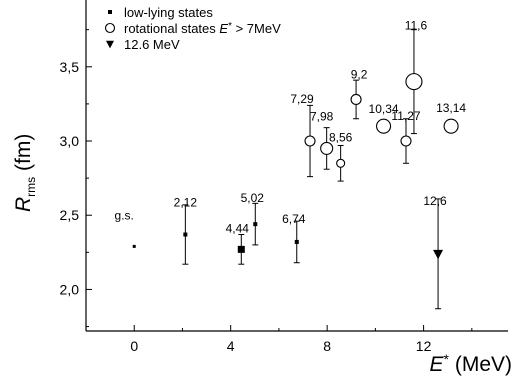  I want to click on legend-square-icon, so click(110, 12).